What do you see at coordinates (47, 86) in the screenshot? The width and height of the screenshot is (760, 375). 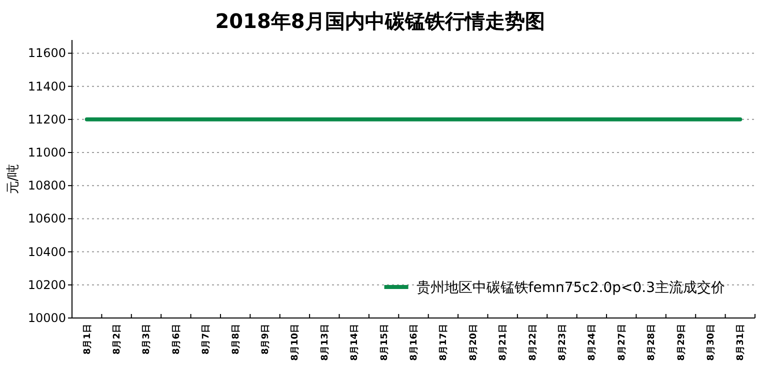 I see `y-tick-label: 11400` at bounding box center [47, 86].